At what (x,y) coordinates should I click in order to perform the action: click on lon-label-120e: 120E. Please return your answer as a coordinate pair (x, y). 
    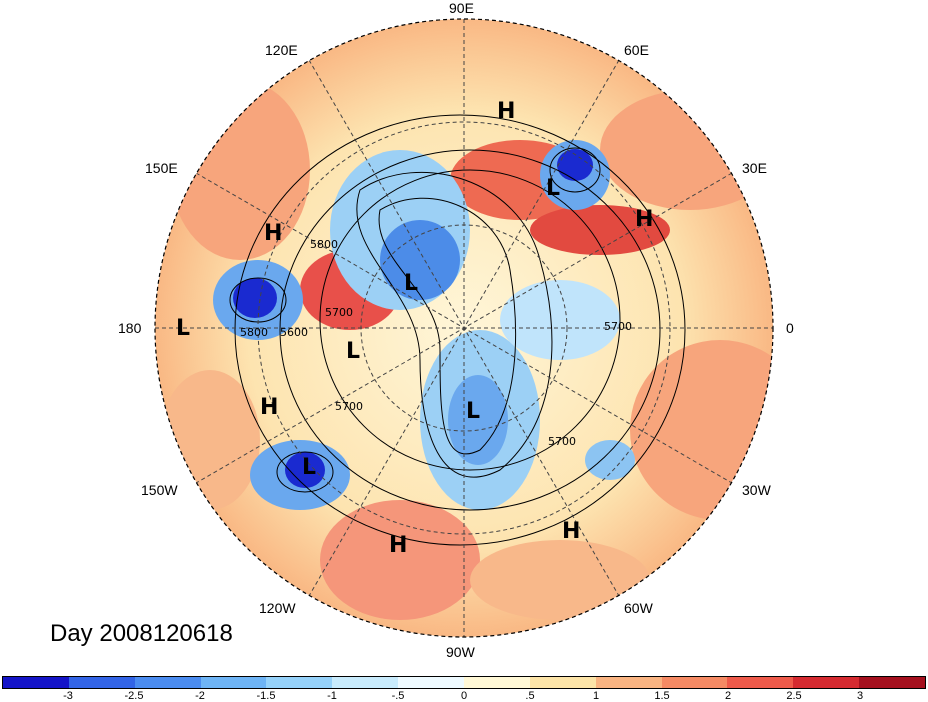
    Looking at the image, I should click on (281, 50).